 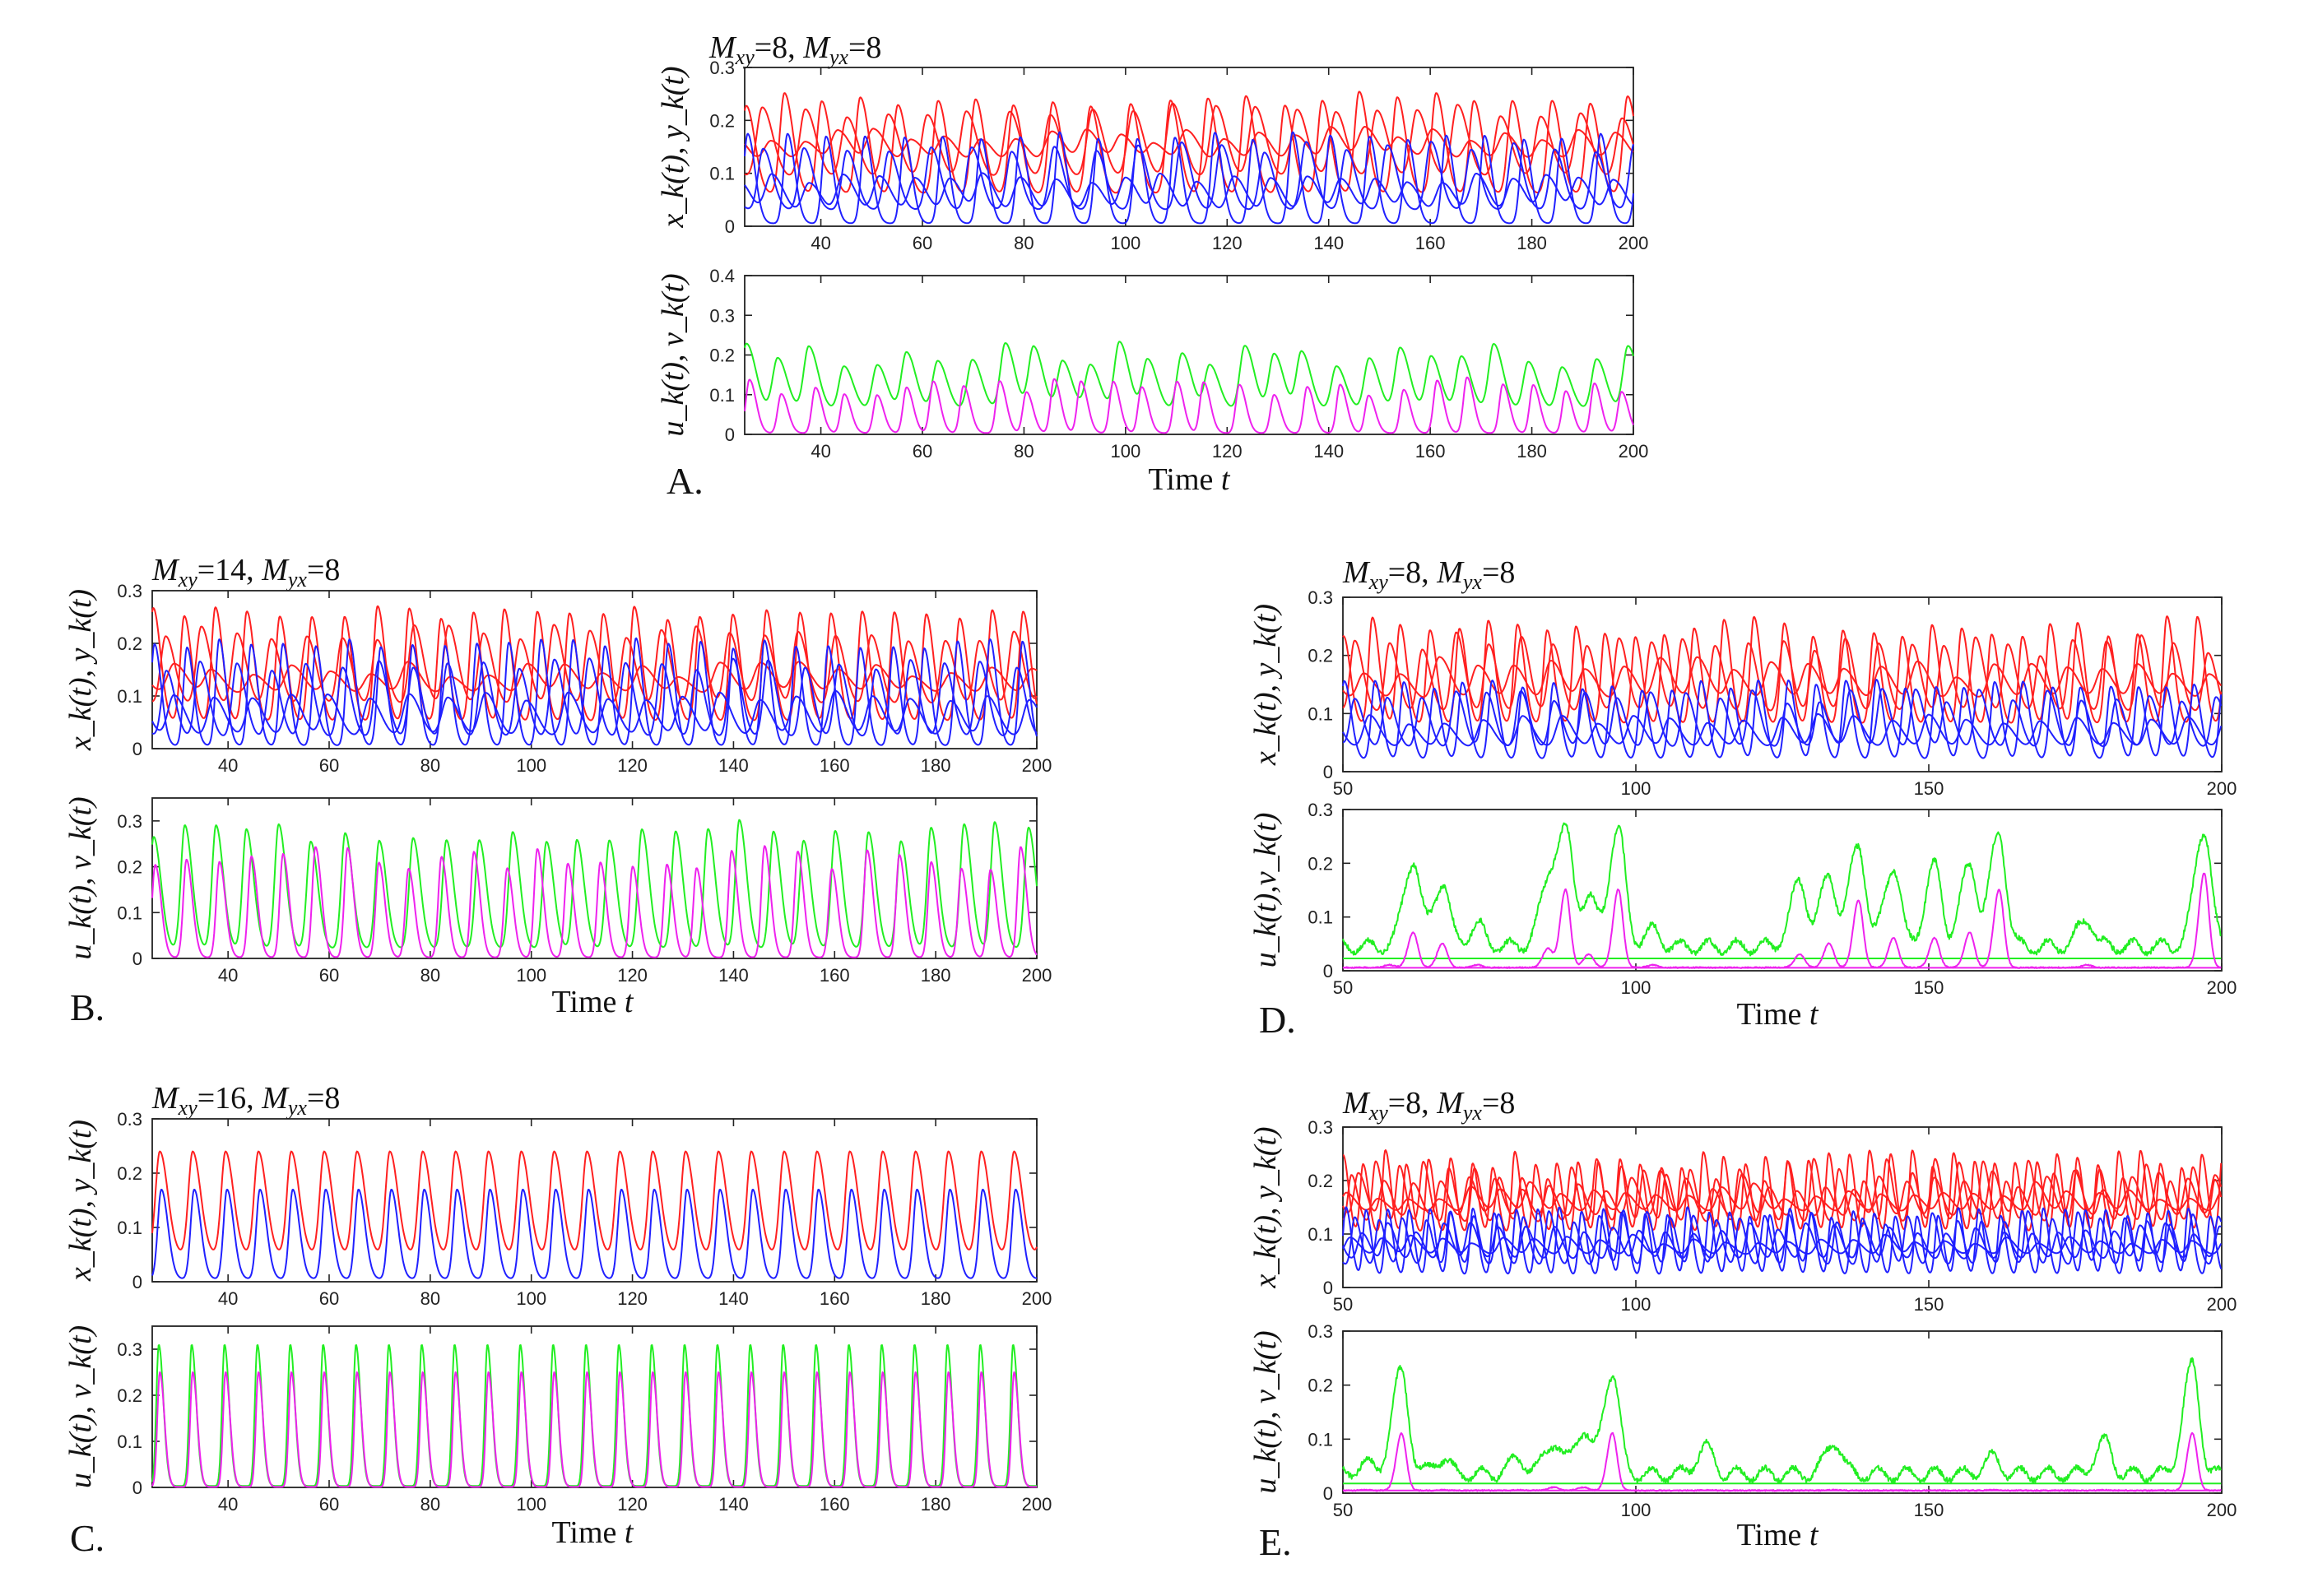 What do you see at coordinates (80, 877) in the screenshot?
I see `panel-B-bottom-ylabel: u_k(t), v_k(t)` at bounding box center [80, 877].